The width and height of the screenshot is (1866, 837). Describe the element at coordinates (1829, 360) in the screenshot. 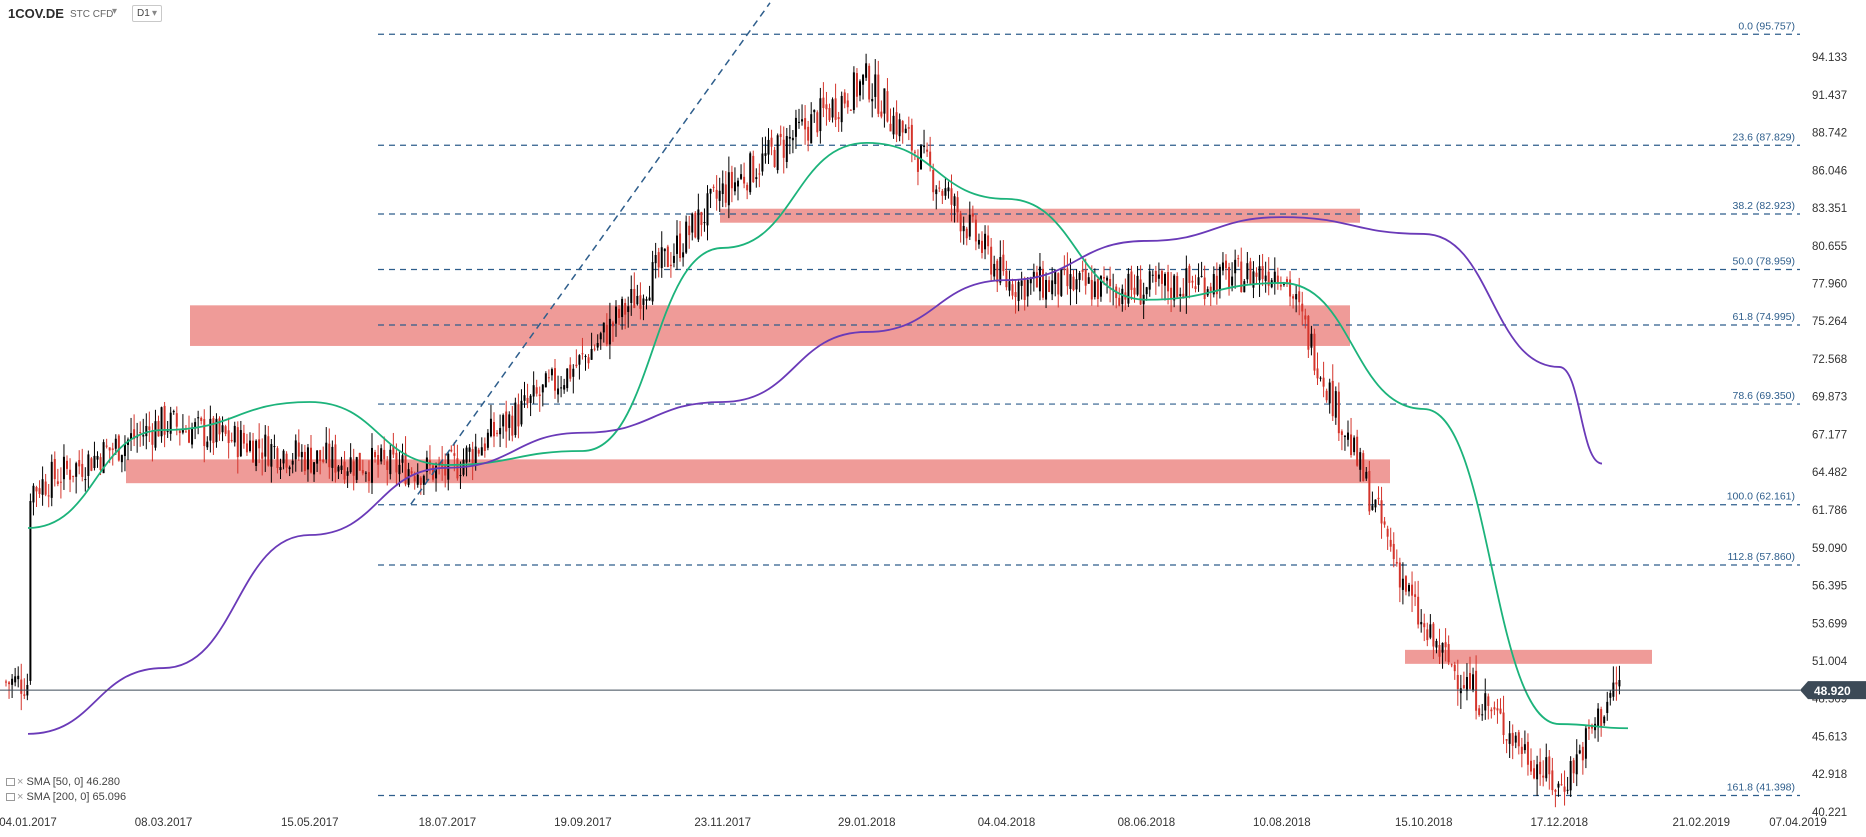

I see `price-tick-label: 72.568` at that location.